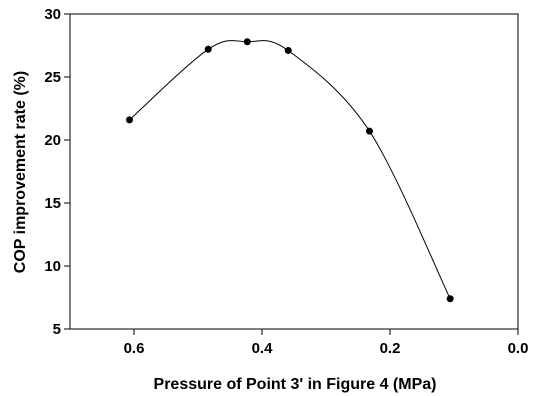 Image resolution: width=540 pixels, height=396 pixels. What do you see at coordinates (52, 77) in the screenshot?
I see `y-tick-label: 25` at bounding box center [52, 77].